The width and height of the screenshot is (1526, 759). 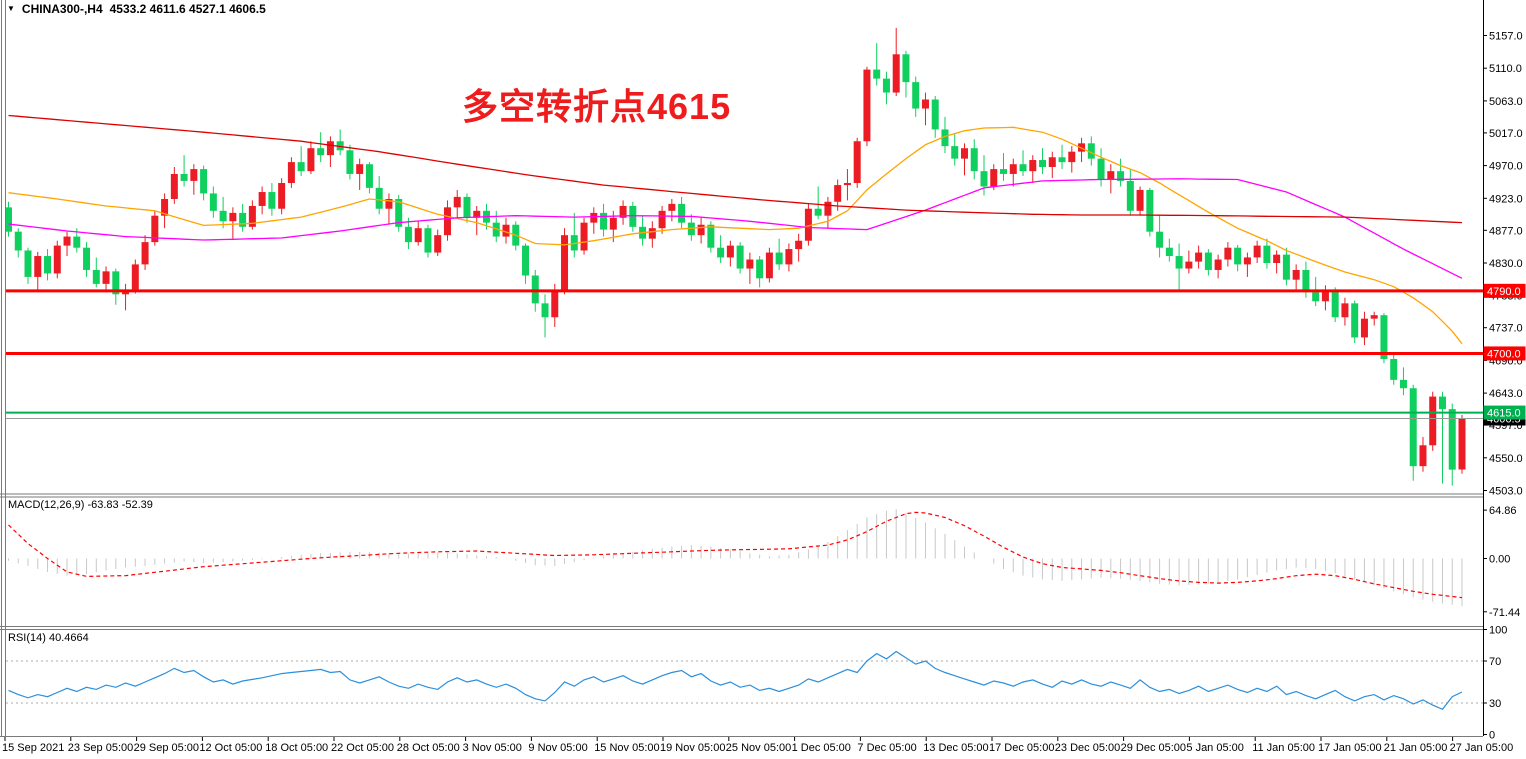 What do you see at coordinates (1499, 560) in the screenshot?
I see `svg-text: 0.00` at bounding box center [1499, 560].